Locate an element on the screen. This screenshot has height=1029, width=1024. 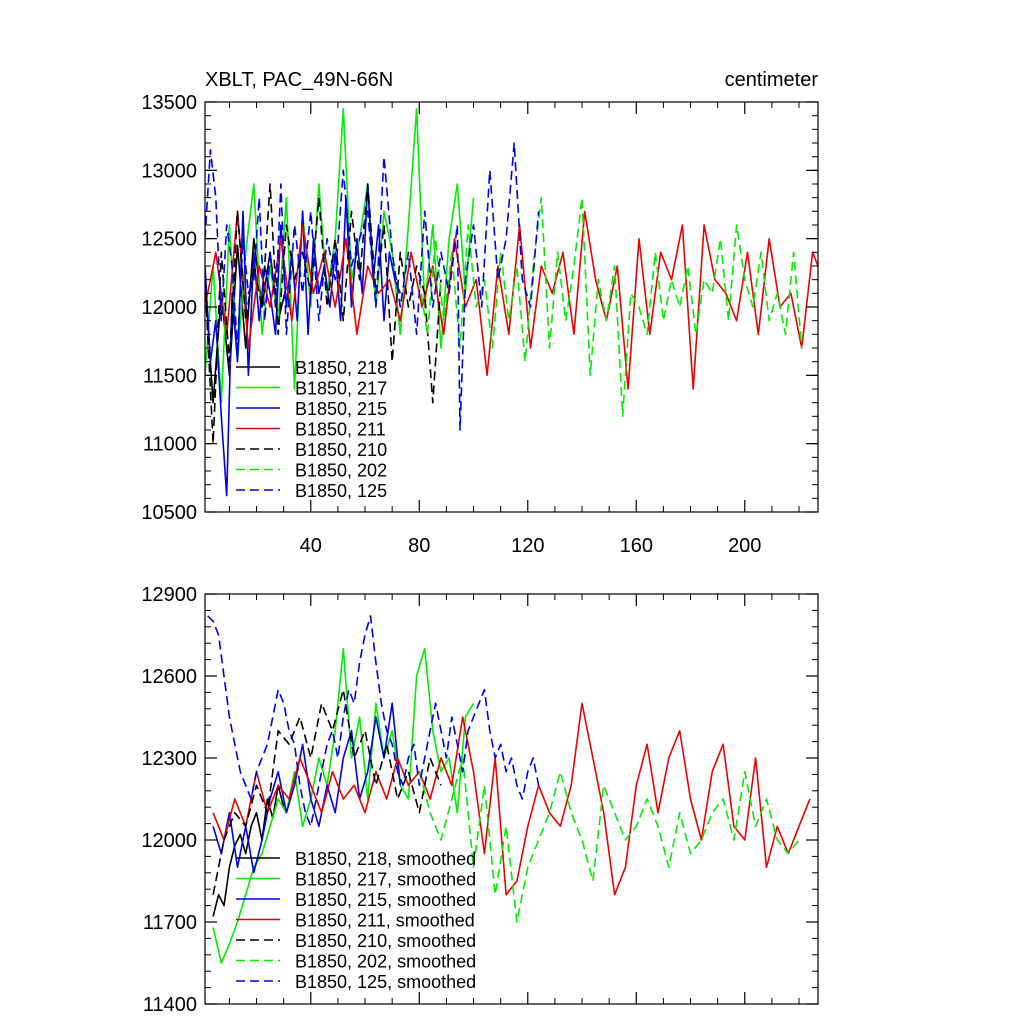
legend-entry: B1850, 218 is located at coordinates (341, 368).